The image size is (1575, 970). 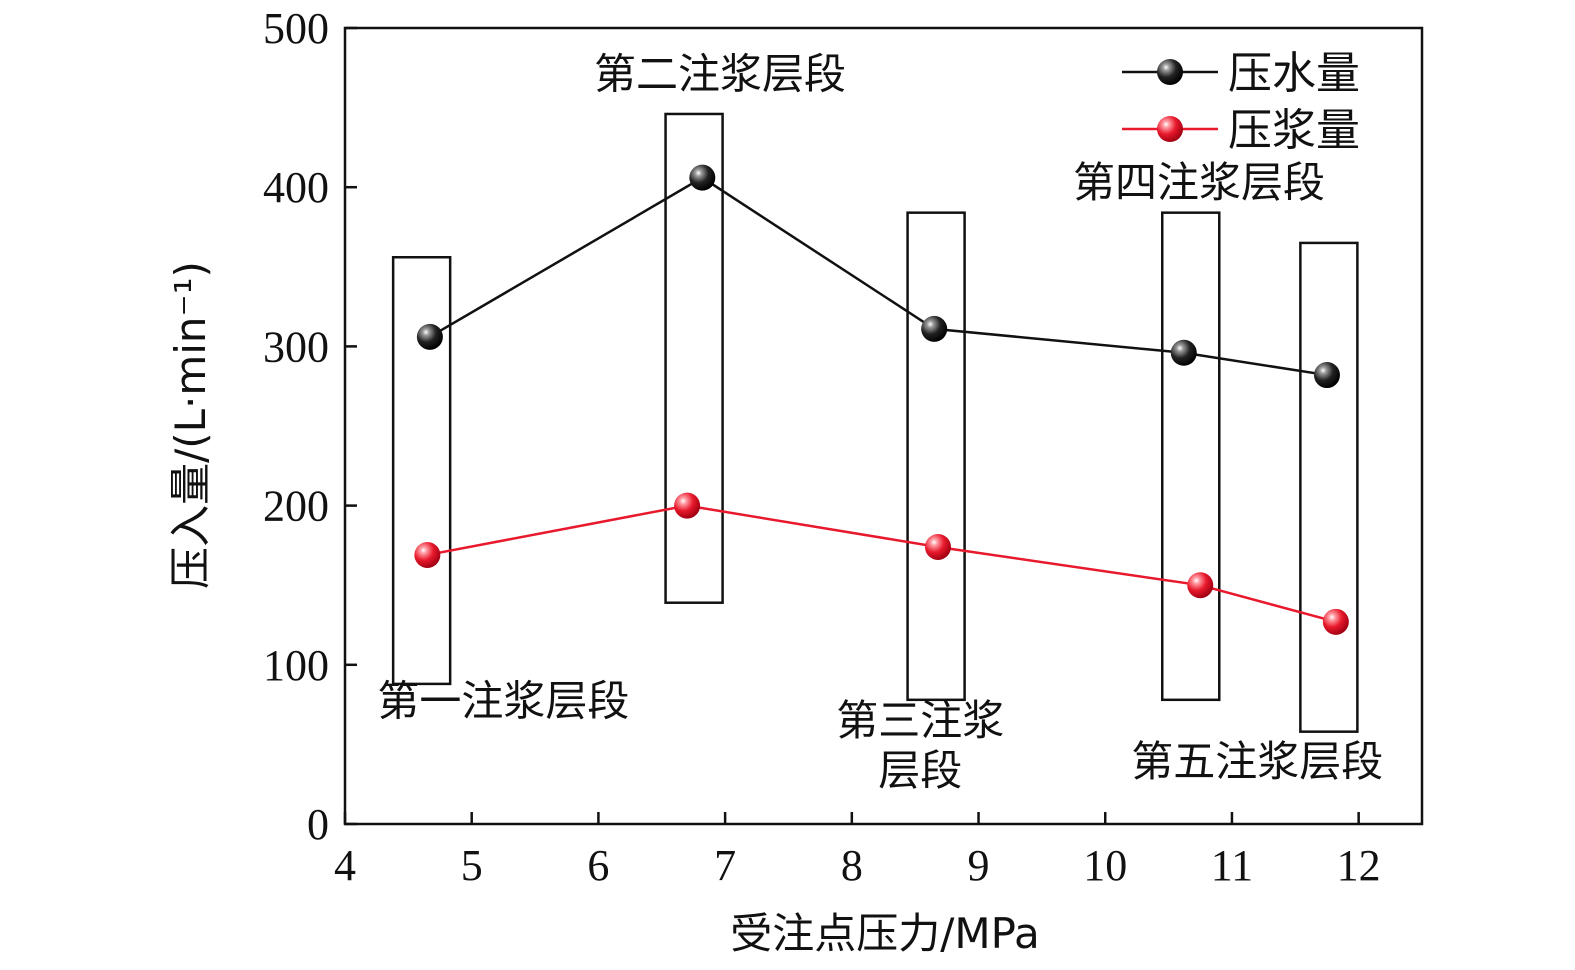 I want to click on segment-annotation-5: 第五注浆层段, so click(x=1257, y=761).